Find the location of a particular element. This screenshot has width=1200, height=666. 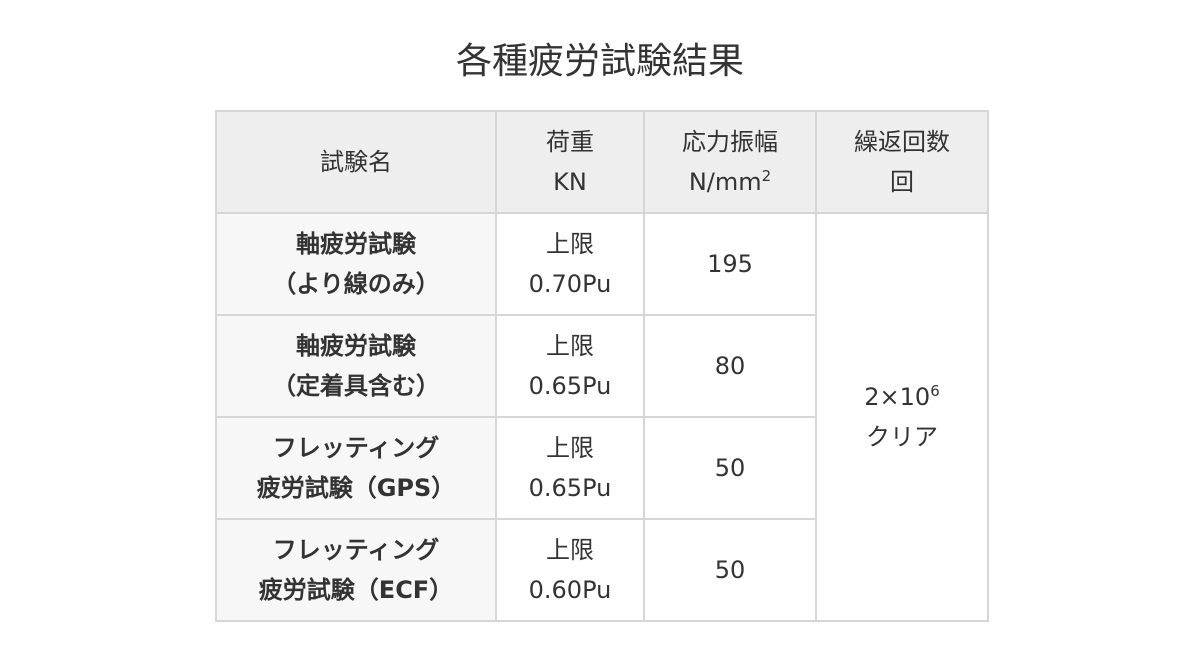

load-line2: 0.70Pu is located at coordinates (570, 284).